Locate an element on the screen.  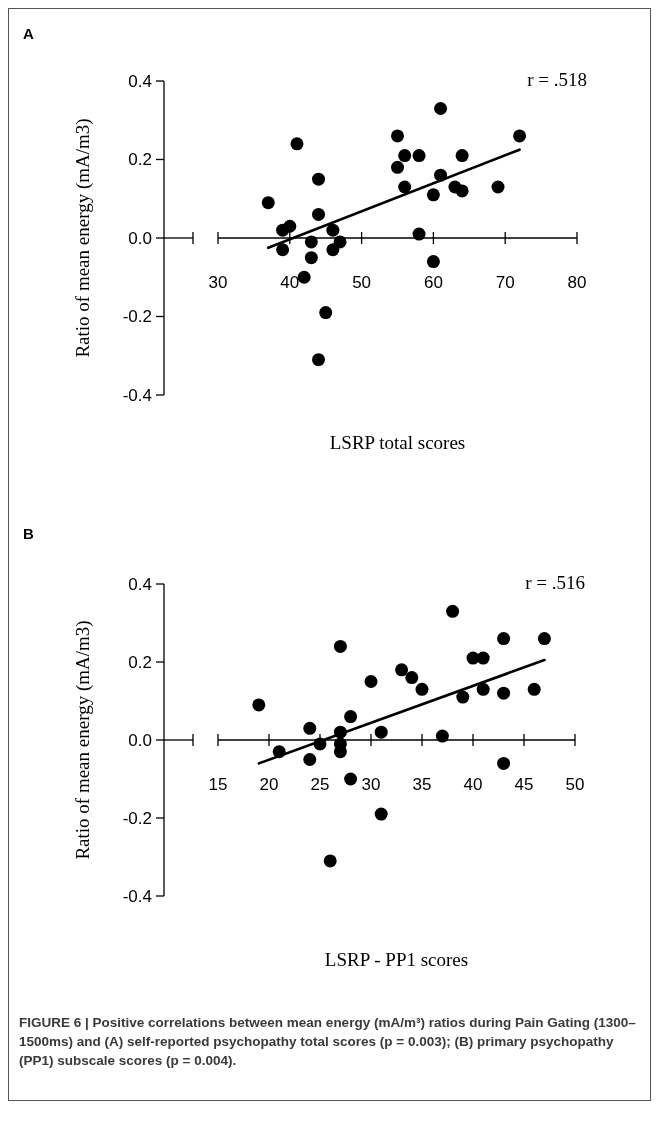
annotation: r = .516 is located at coordinates (555, 582).